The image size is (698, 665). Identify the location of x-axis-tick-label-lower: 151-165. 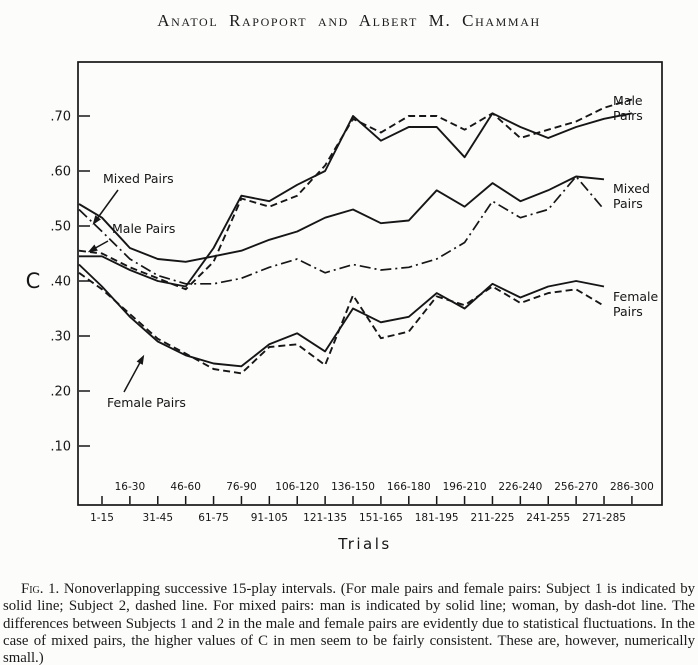
(381, 518).